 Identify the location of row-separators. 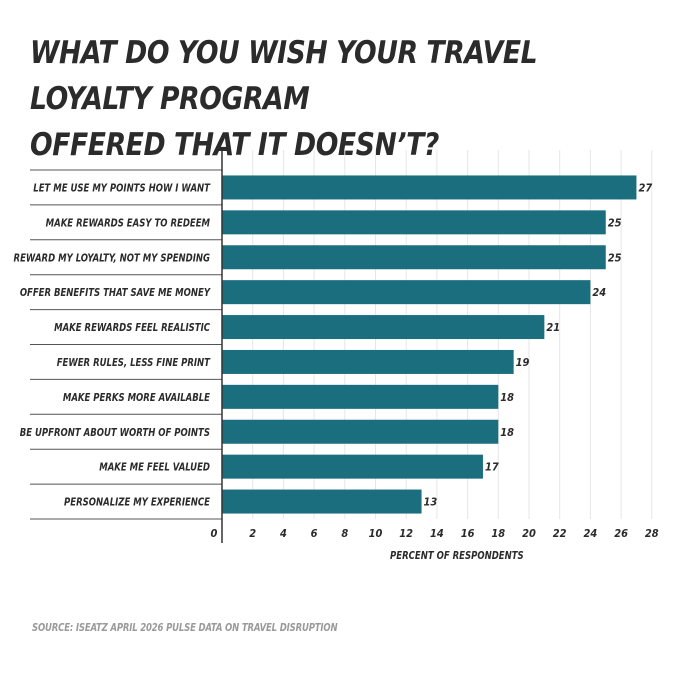
(126, 344).